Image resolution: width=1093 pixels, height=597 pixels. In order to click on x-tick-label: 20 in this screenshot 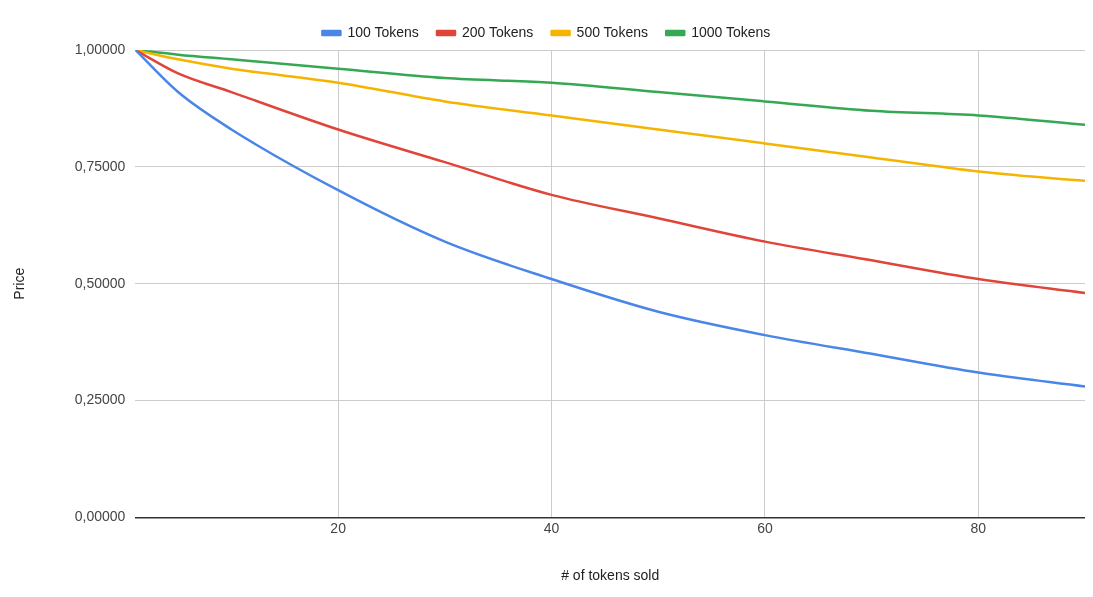, I will do `click(338, 527)`.